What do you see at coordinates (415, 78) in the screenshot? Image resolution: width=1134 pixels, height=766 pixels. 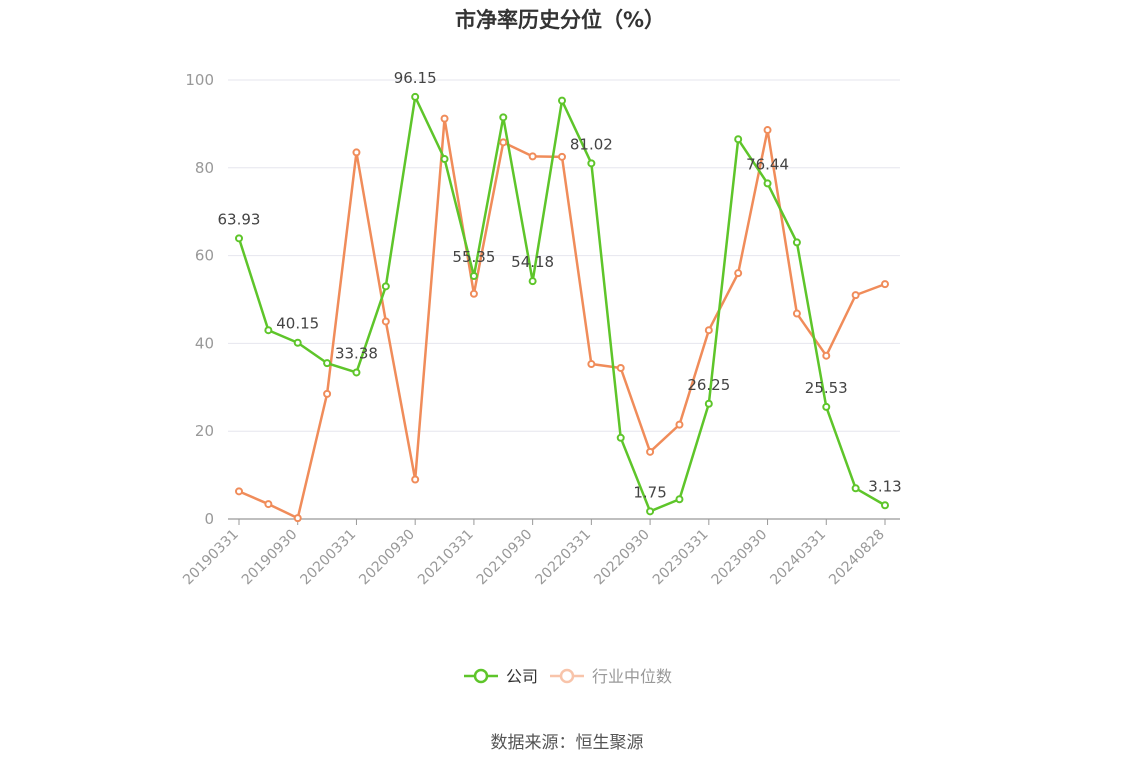 I see `data-label: 96.15` at bounding box center [415, 78].